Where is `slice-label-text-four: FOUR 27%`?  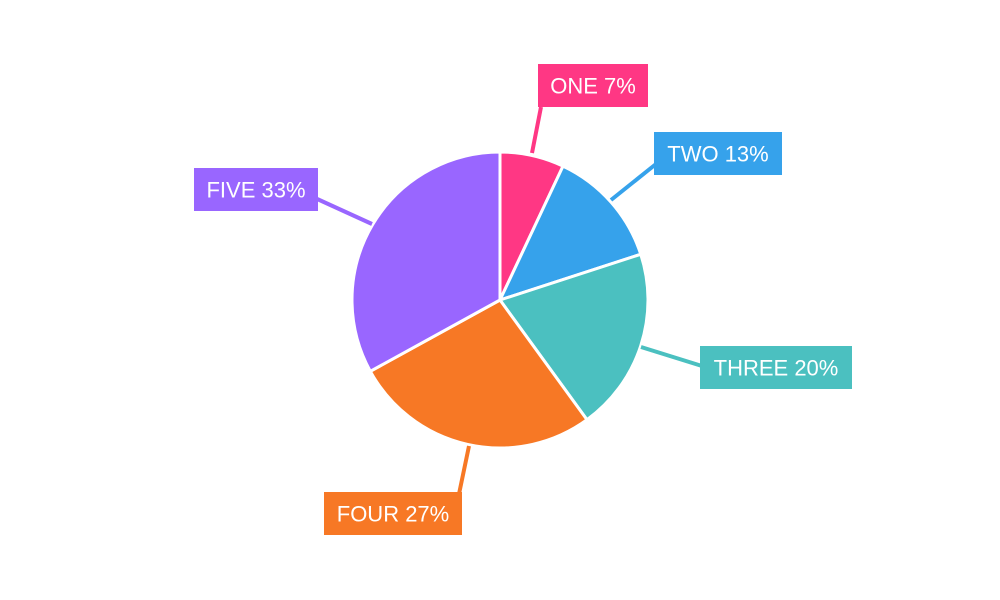 slice-label-text-four: FOUR 27% is located at coordinates (393, 514).